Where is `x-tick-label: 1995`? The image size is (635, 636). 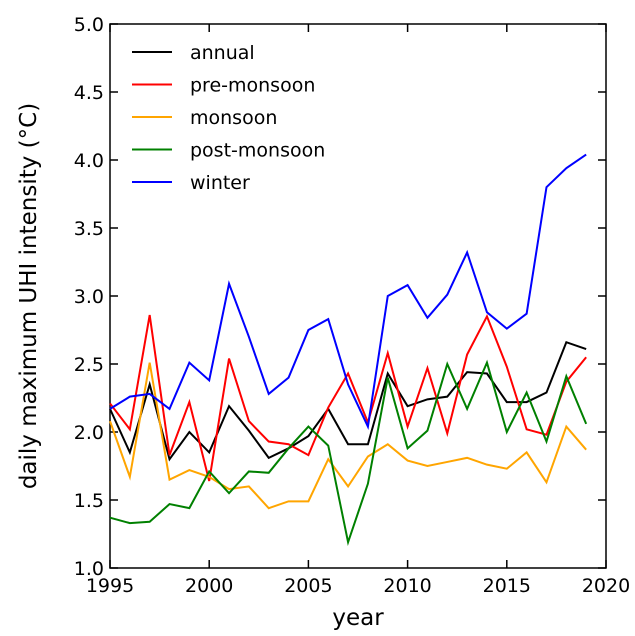
x-tick-label: 1995 is located at coordinates (110, 586).